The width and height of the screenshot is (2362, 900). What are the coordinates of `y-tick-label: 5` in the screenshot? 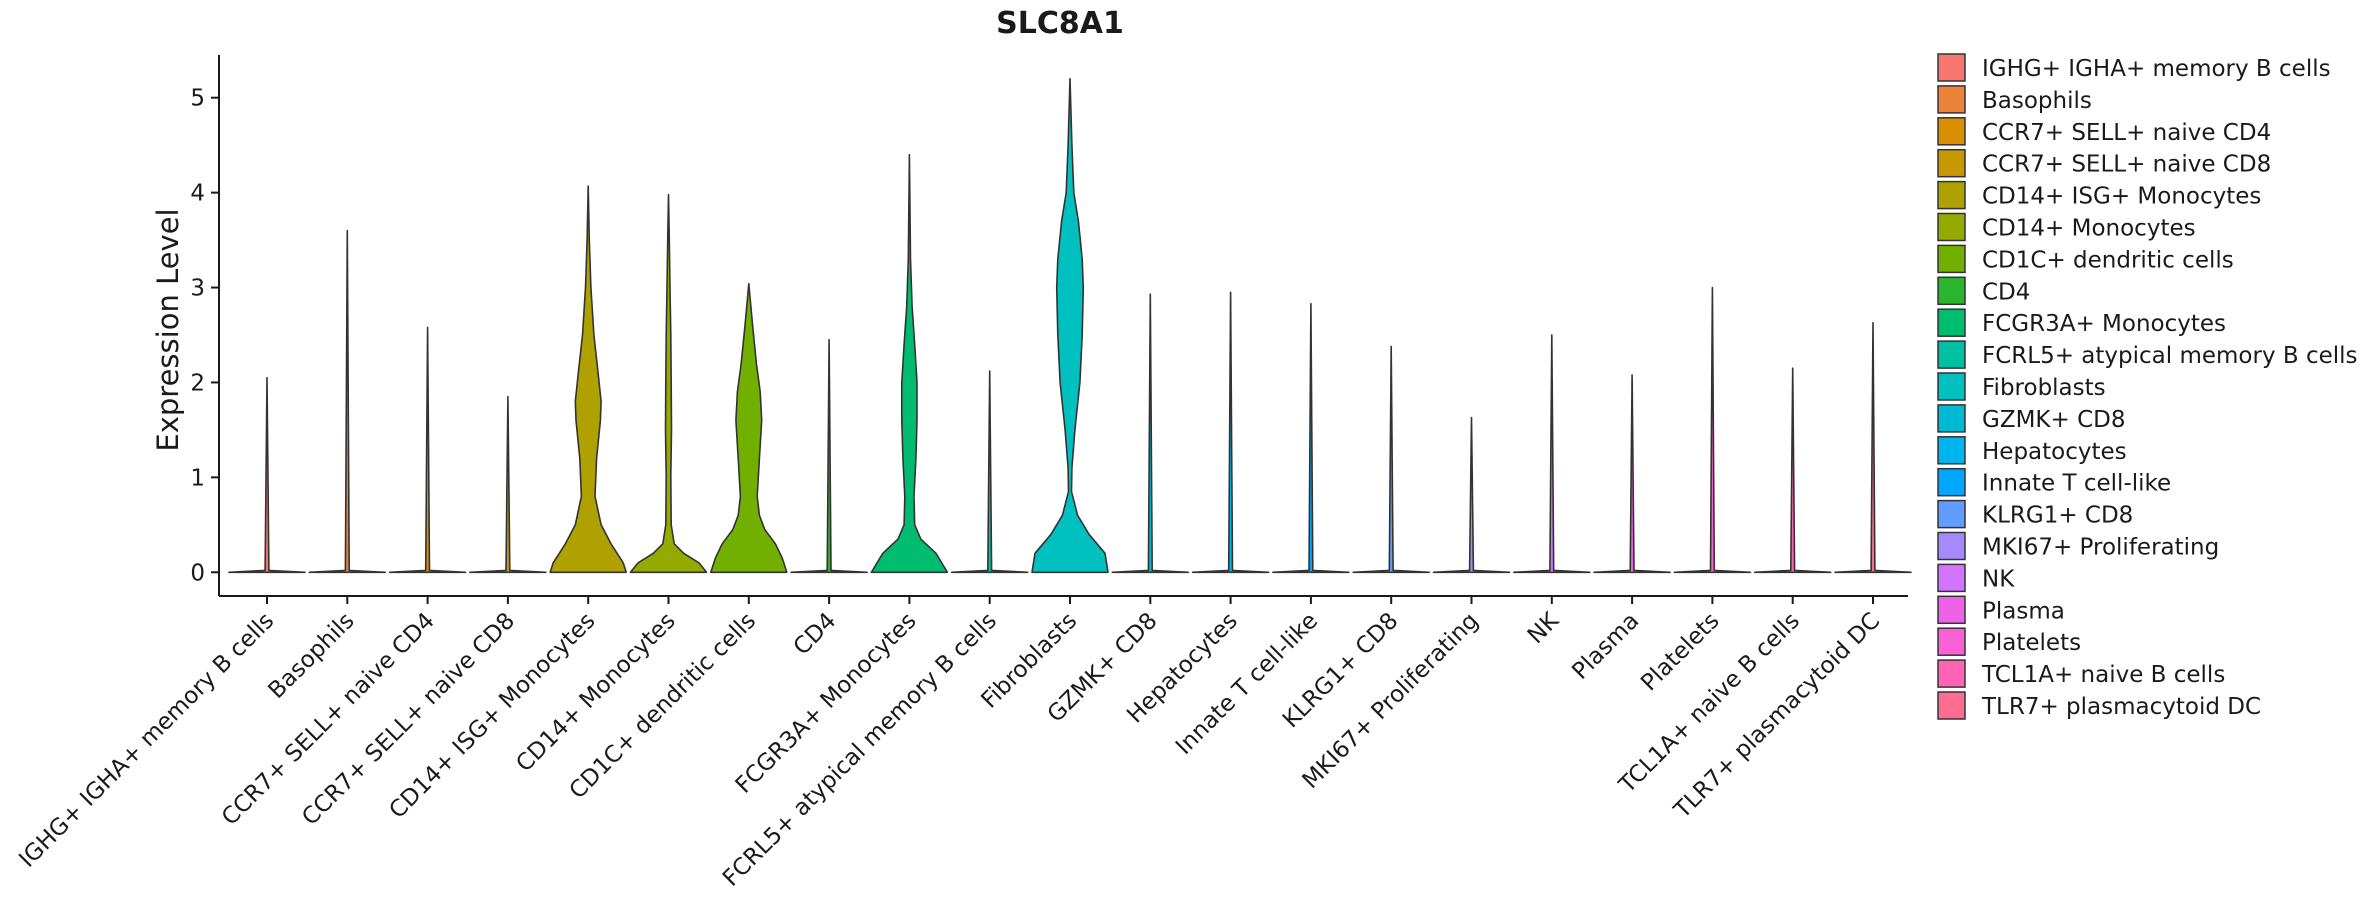 It's located at (197, 99).